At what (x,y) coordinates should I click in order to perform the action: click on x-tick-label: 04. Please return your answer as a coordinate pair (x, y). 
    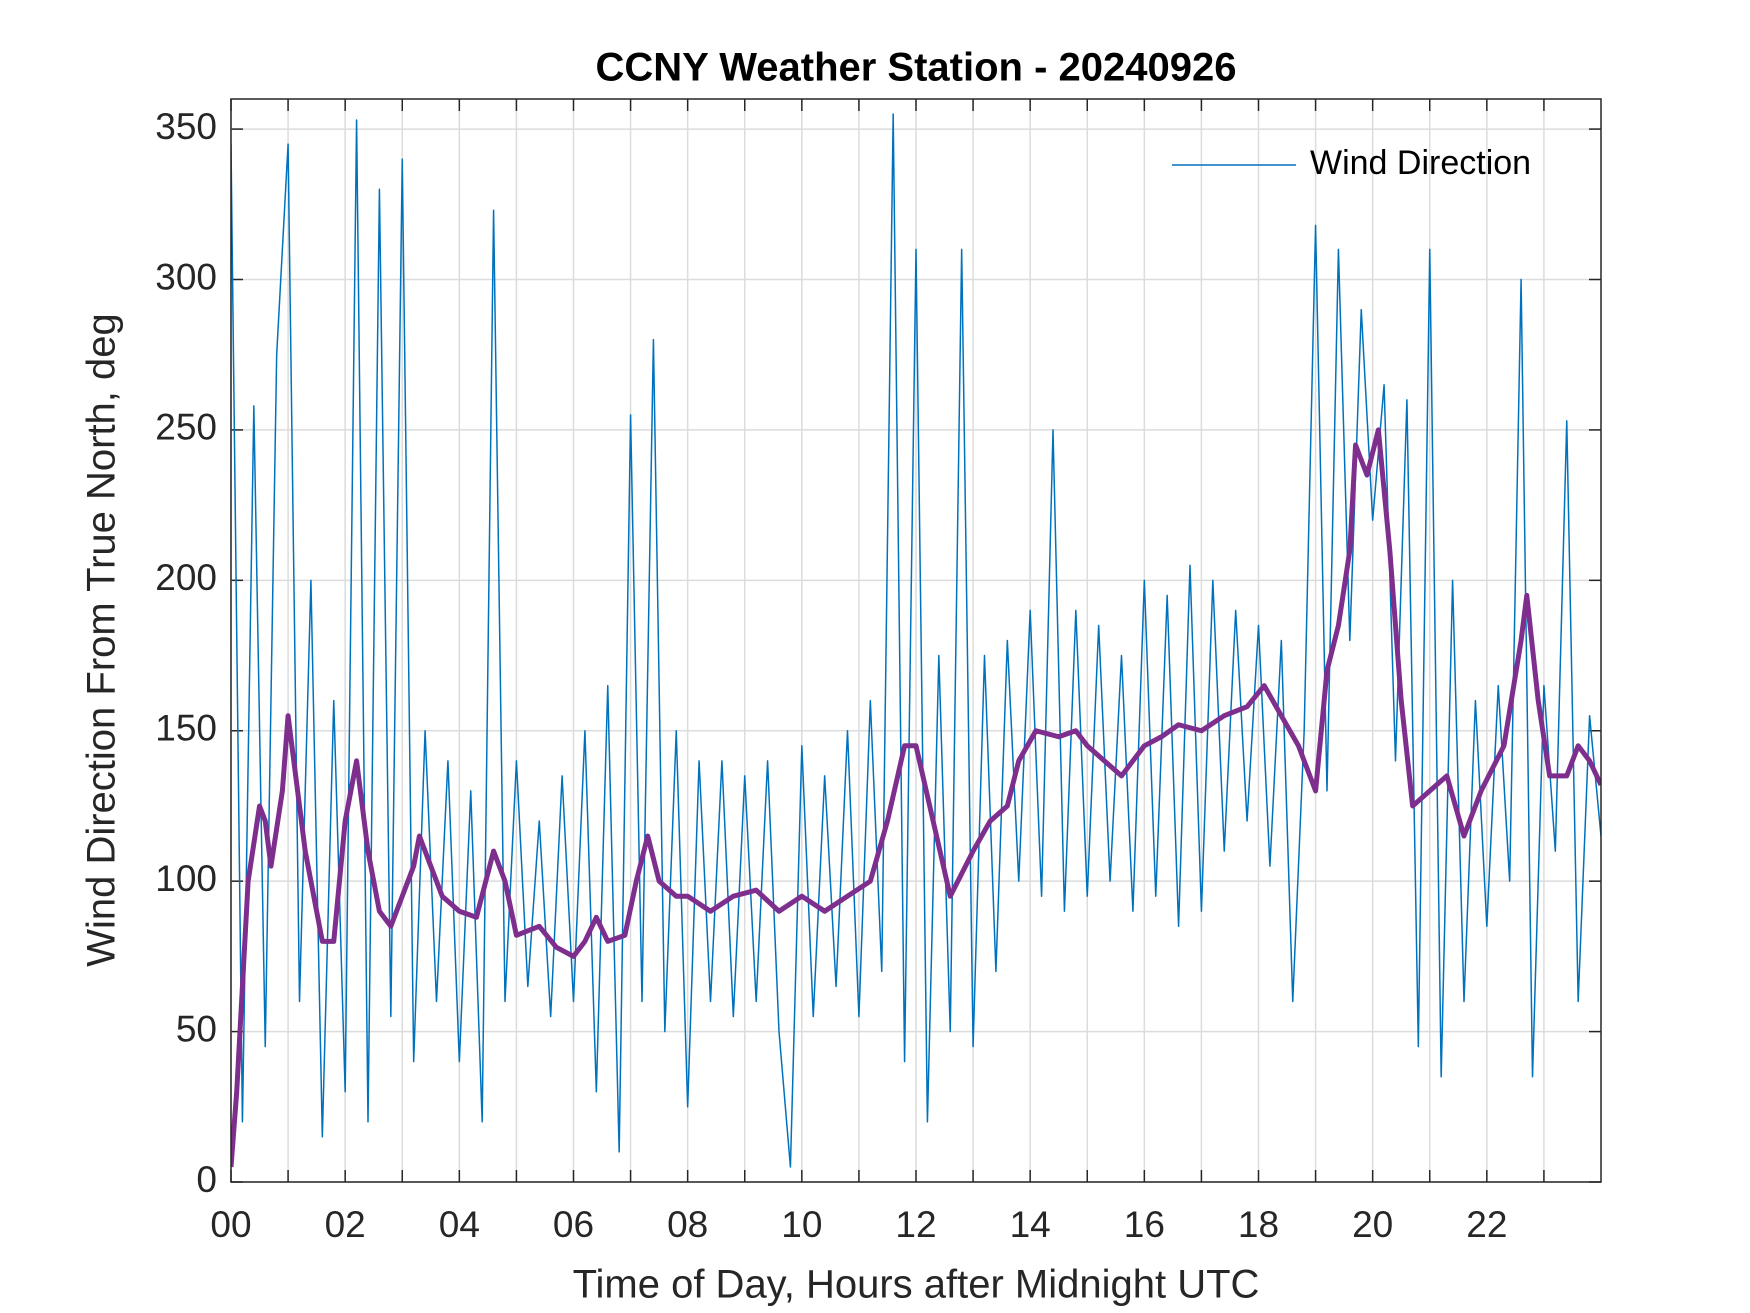
    Looking at the image, I should click on (459, 1224).